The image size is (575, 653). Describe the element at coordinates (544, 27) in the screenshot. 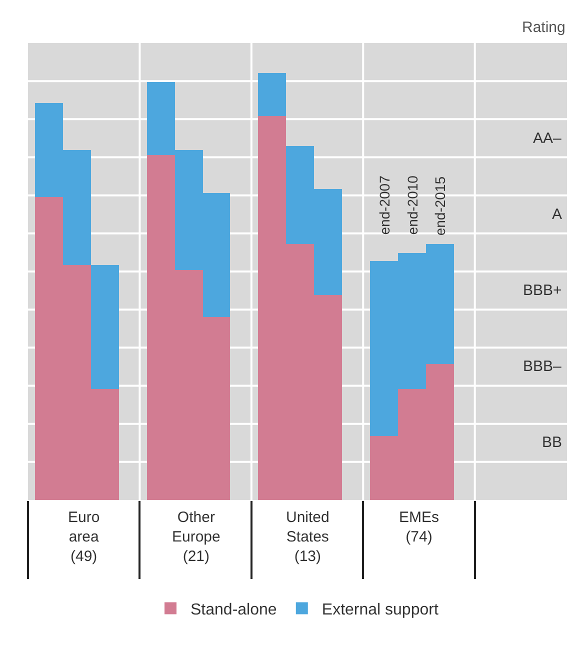

I see `y-axis-title: Rating` at that location.